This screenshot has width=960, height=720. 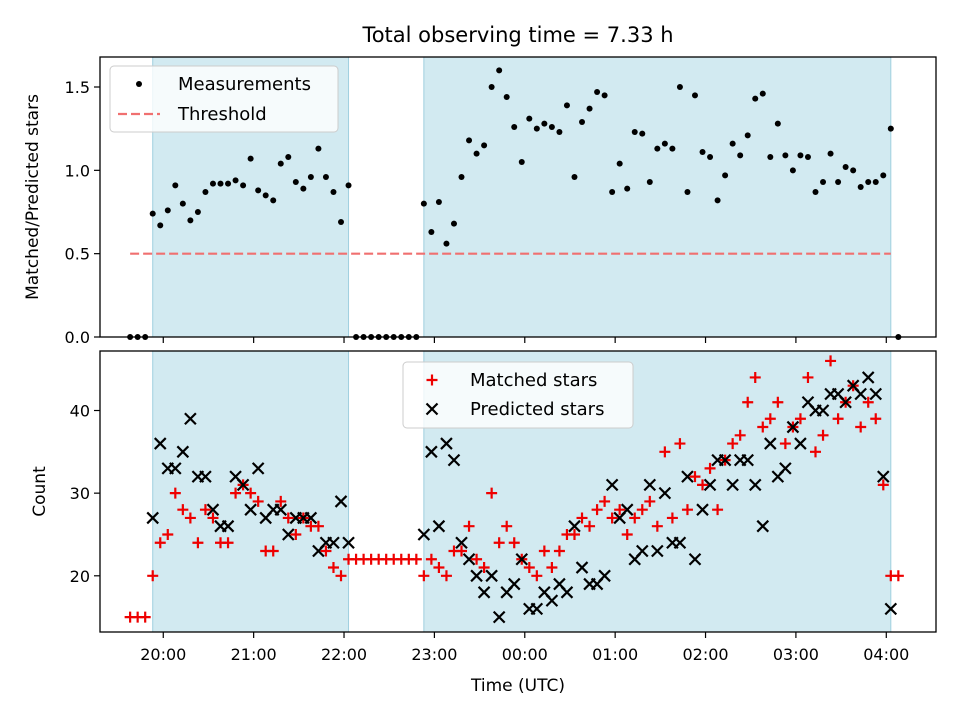 I want to click on x-tick-label: 02:00, so click(x=705, y=654).